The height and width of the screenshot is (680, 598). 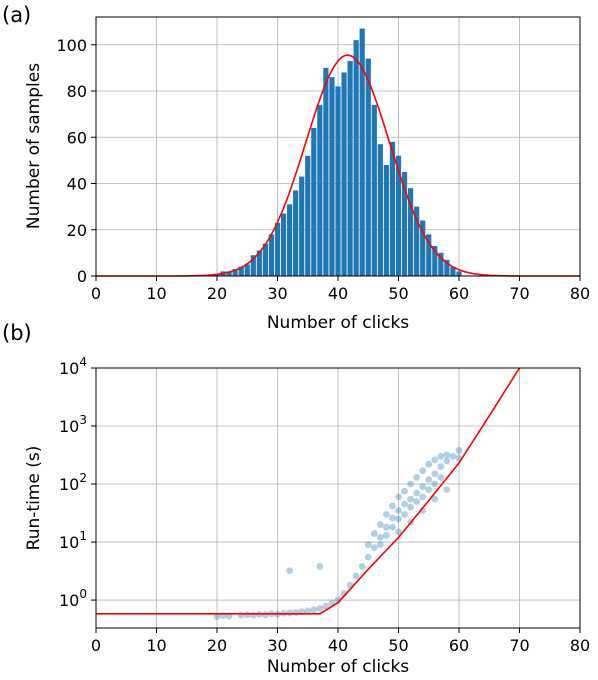 I want to click on scatter-y-ticks: 10⁰ 10¹ 10² 10³ 10⁴, so click(x=77, y=482).